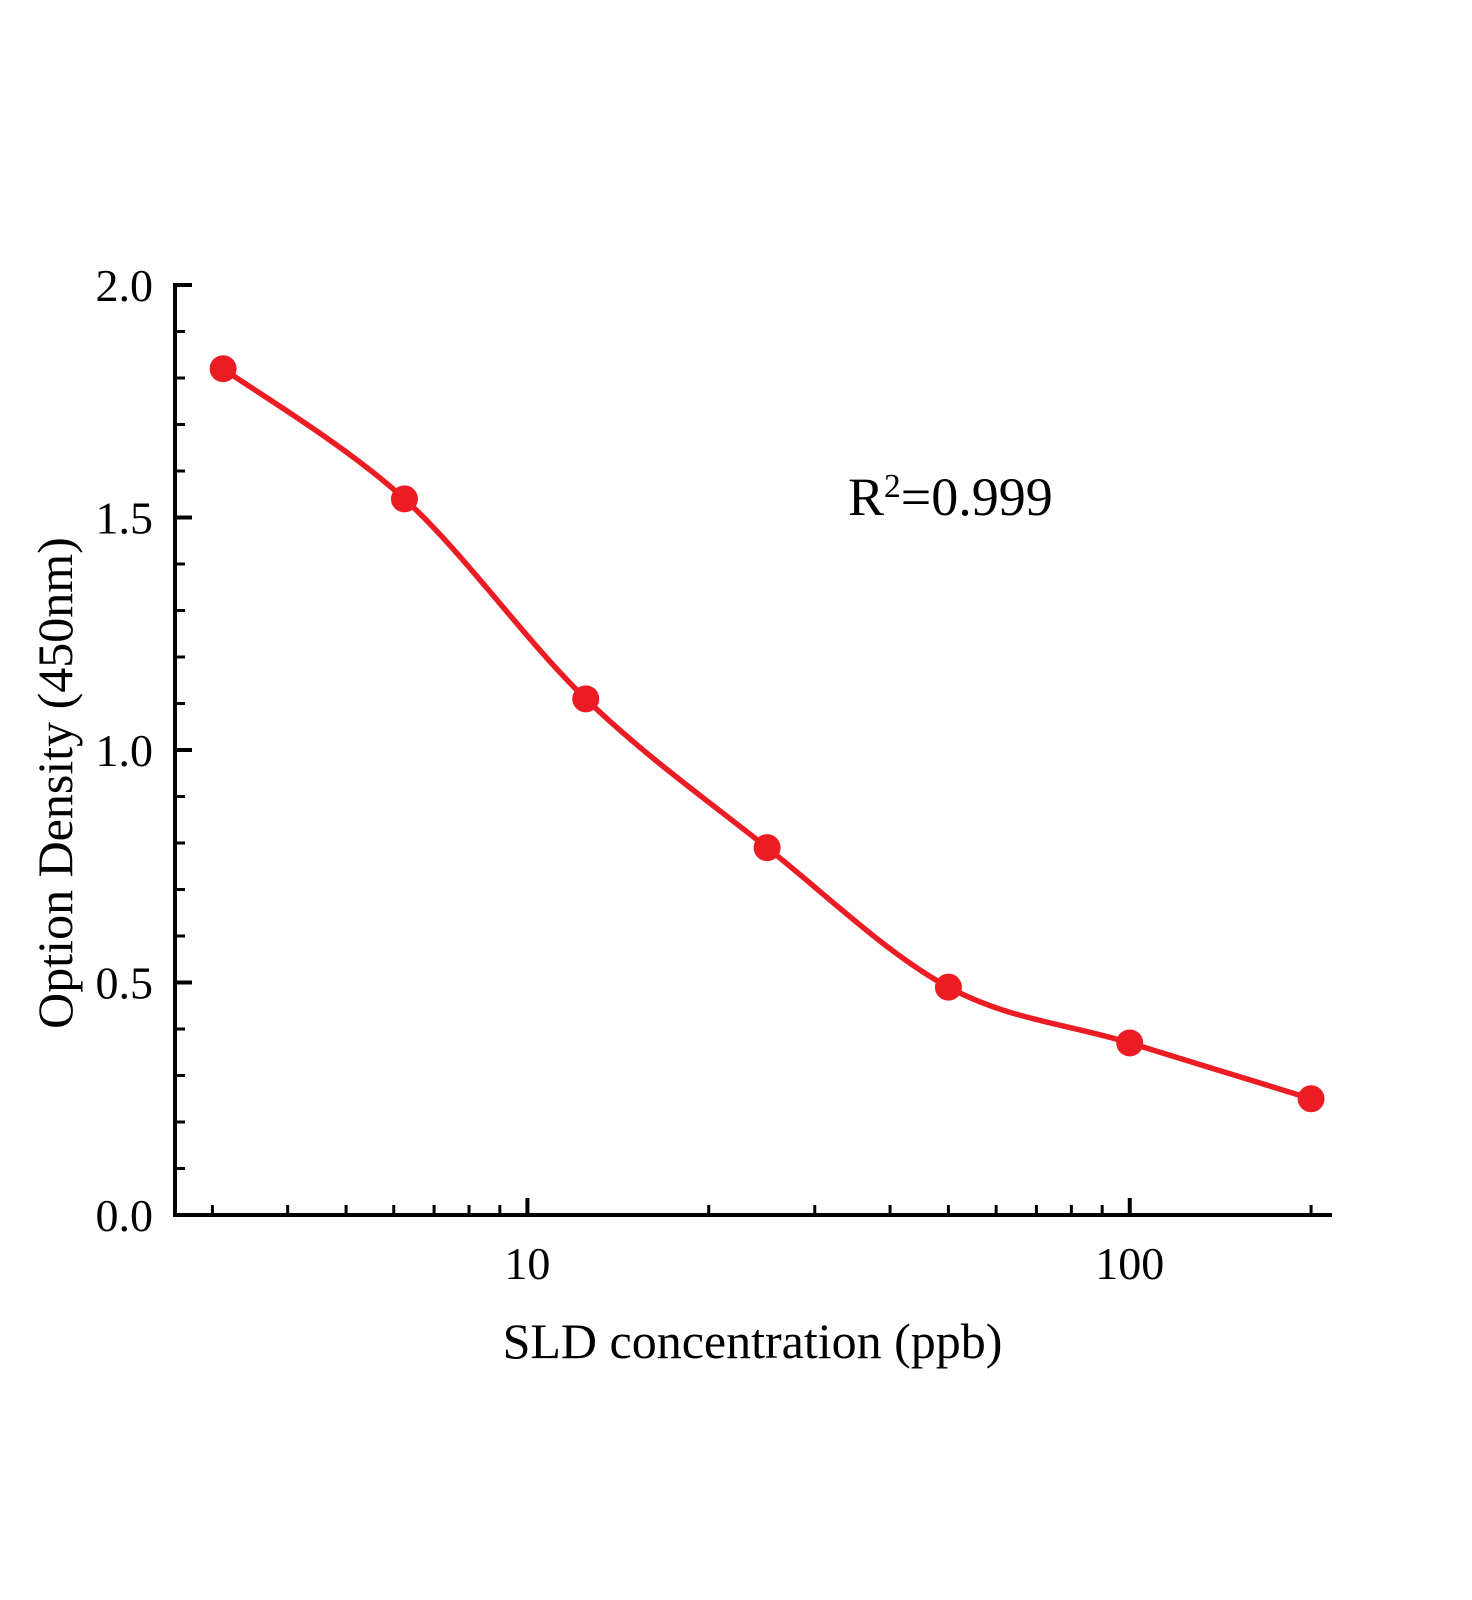 The width and height of the screenshot is (1472, 1600). Describe the element at coordinates (752, 1341) in the screenshot. I see `x-axis-title: SLD concentration (ppb)` at that location.